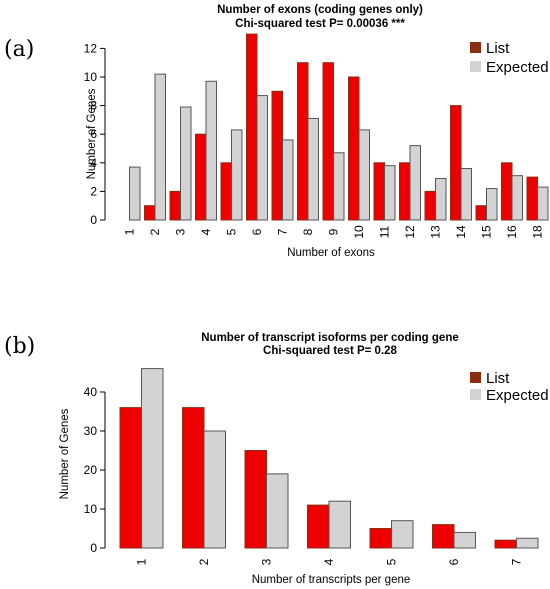 This screenshot has width=550, height=589. What do you see at coordinates (91, 77) in the screenshot?
I see `panel-a-y-tick-label: 10` at bounding box center [91, 77].